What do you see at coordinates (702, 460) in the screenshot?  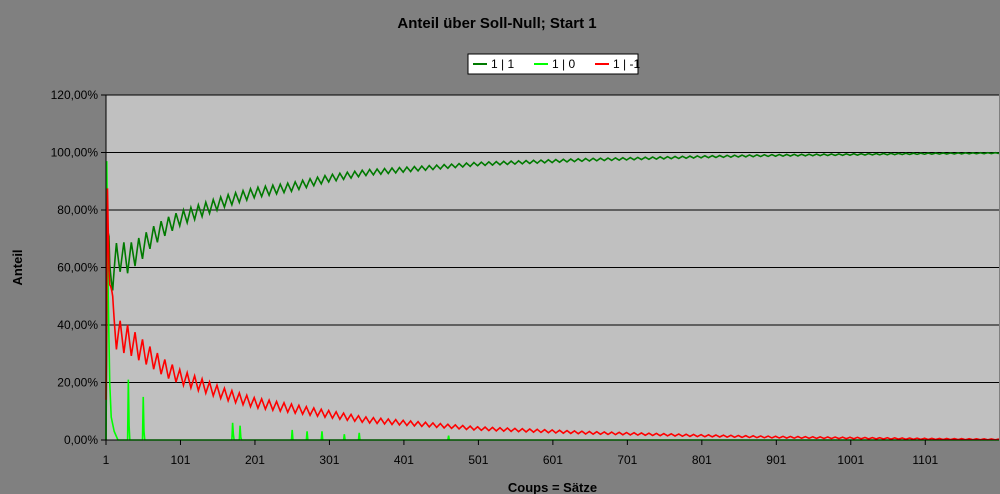 I see `x-tick-label: 801` at bounding box center [702, 460].